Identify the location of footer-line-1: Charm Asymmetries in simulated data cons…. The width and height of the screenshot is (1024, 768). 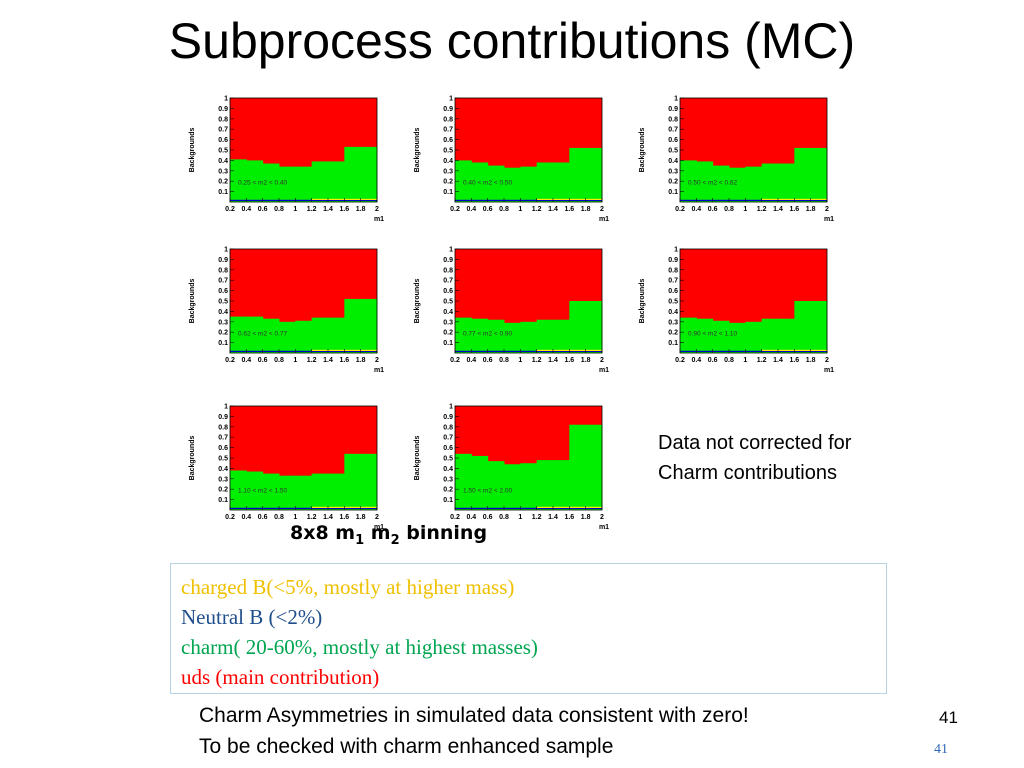
(474, 715).